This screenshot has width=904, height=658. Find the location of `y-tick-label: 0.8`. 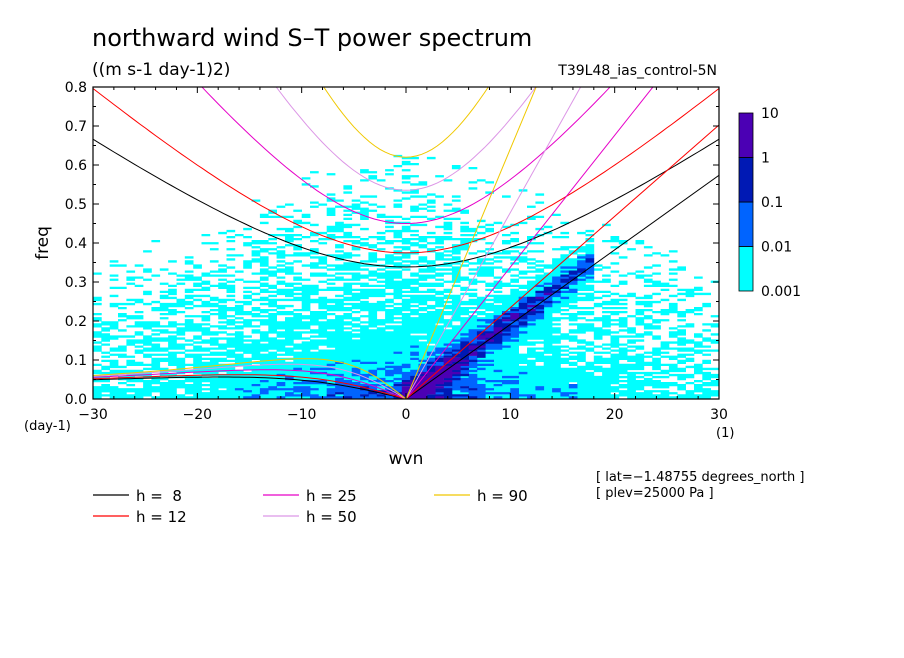

y-tick-label: 0.8 is located at coordinates (76, 88).